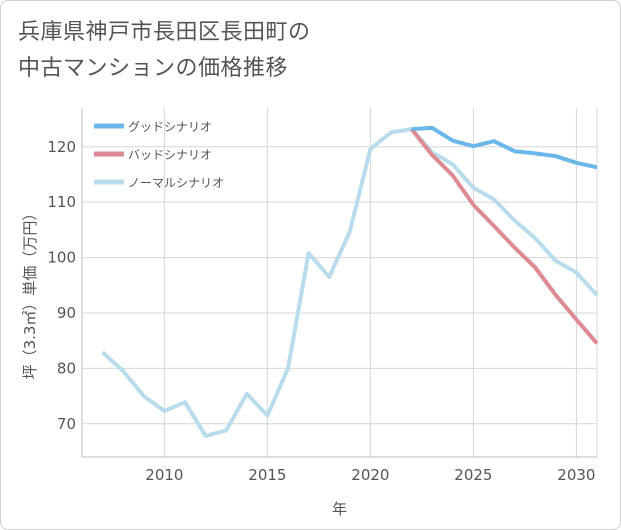 Image resolution: width=621 pixels, height=530 pixels. I want to click on x-tick-label: 2030, so click(576, 475).